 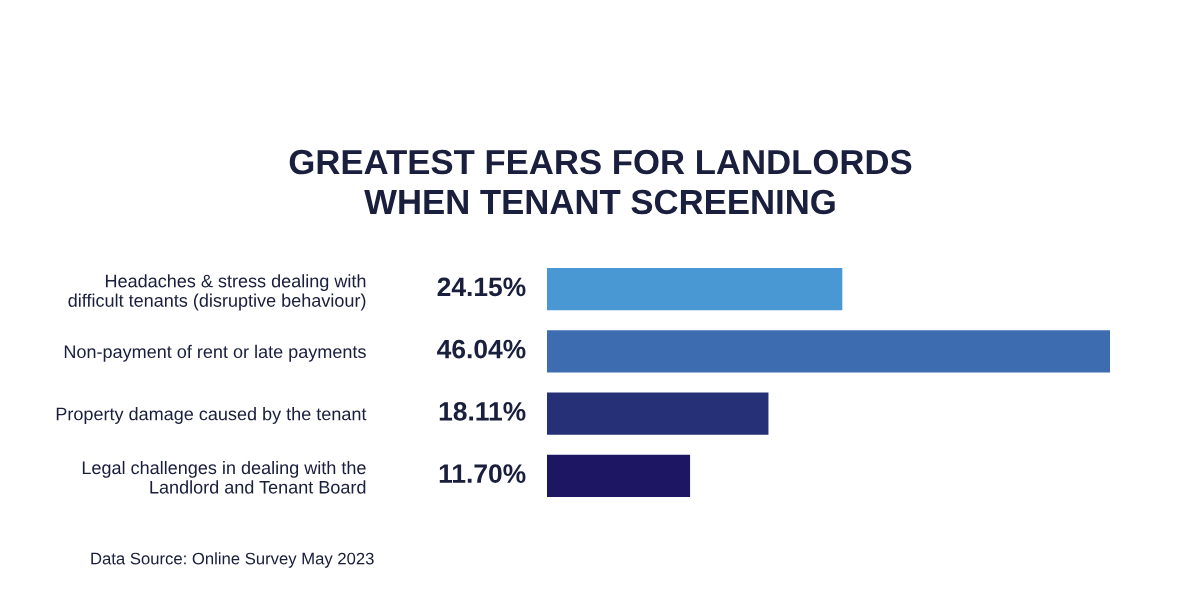 What do you see at coordinates (232, 560) in the screenshot?
I see `source-note: Data Source: Online Survey May 2023` at bounding box center [232, 560].